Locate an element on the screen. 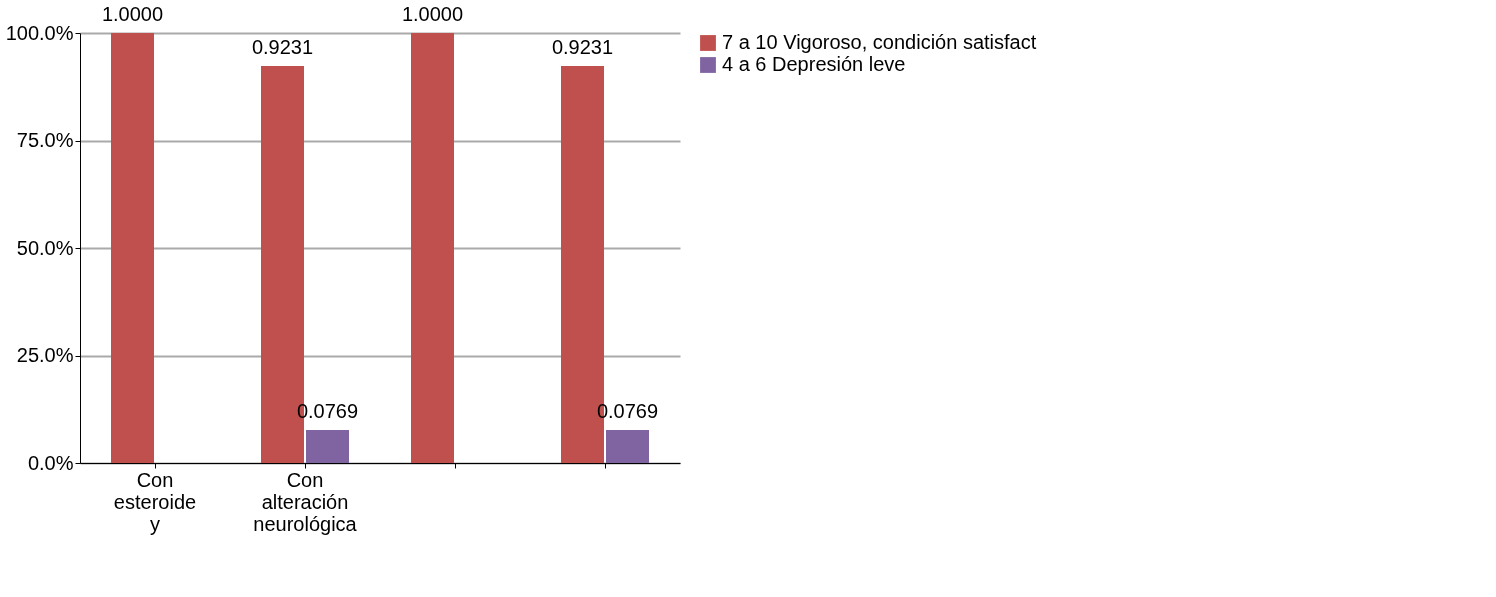 The width and height of the screenshot is (1496, 597). y-tick-label: 50.0% is located at coordinates (45, 247).